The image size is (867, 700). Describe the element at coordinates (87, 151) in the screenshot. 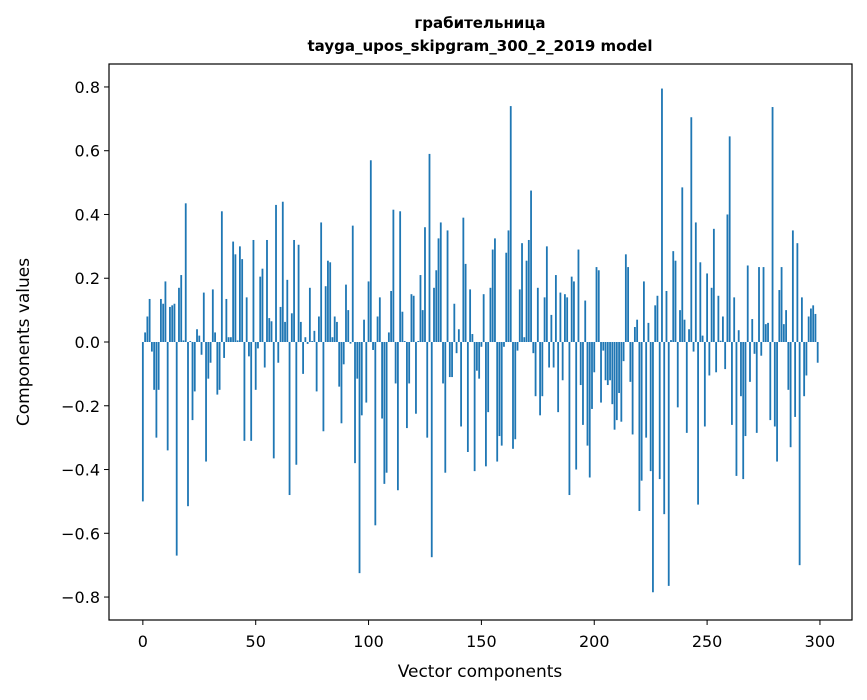

I see `y-tick-label: 0.6` at that location.